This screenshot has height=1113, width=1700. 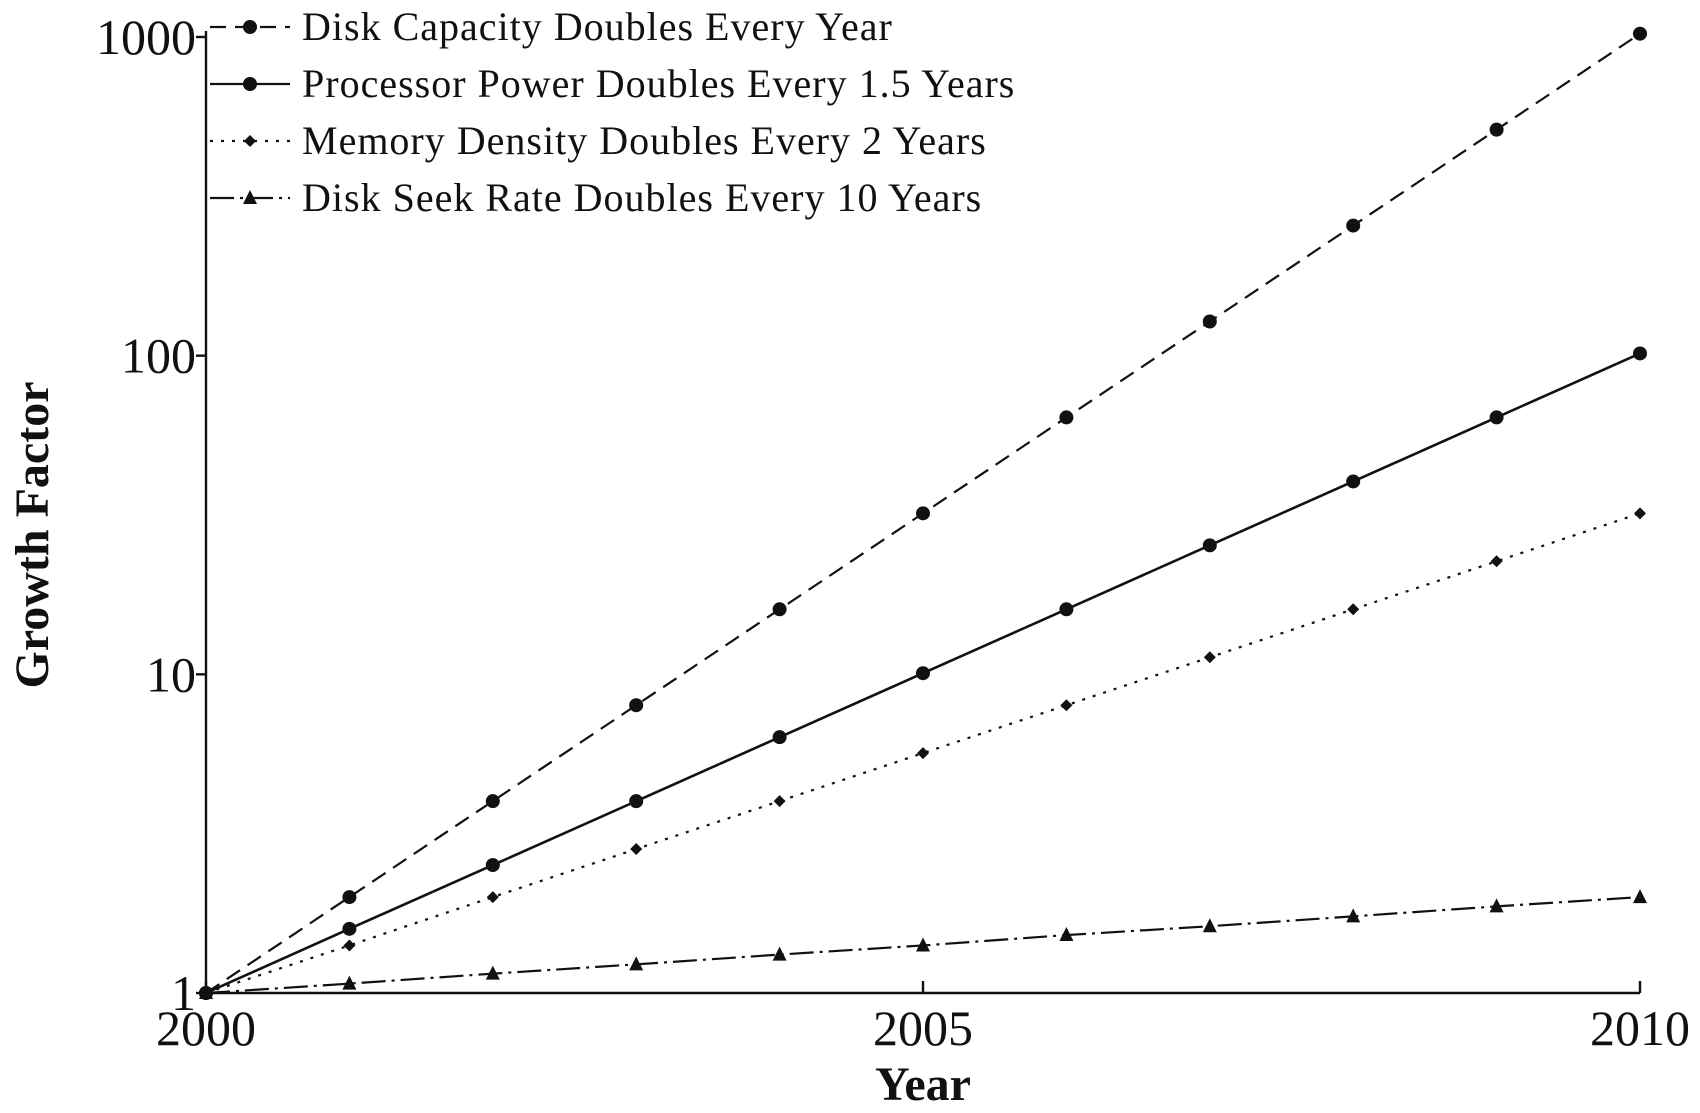 I want to click on y-axis-title: Growth Factor, so click(x=32, y=534).